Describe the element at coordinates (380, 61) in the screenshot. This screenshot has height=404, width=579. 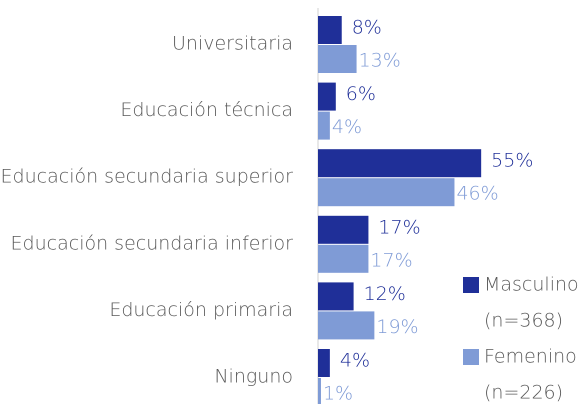
I see `value-label: 13%` at that location.